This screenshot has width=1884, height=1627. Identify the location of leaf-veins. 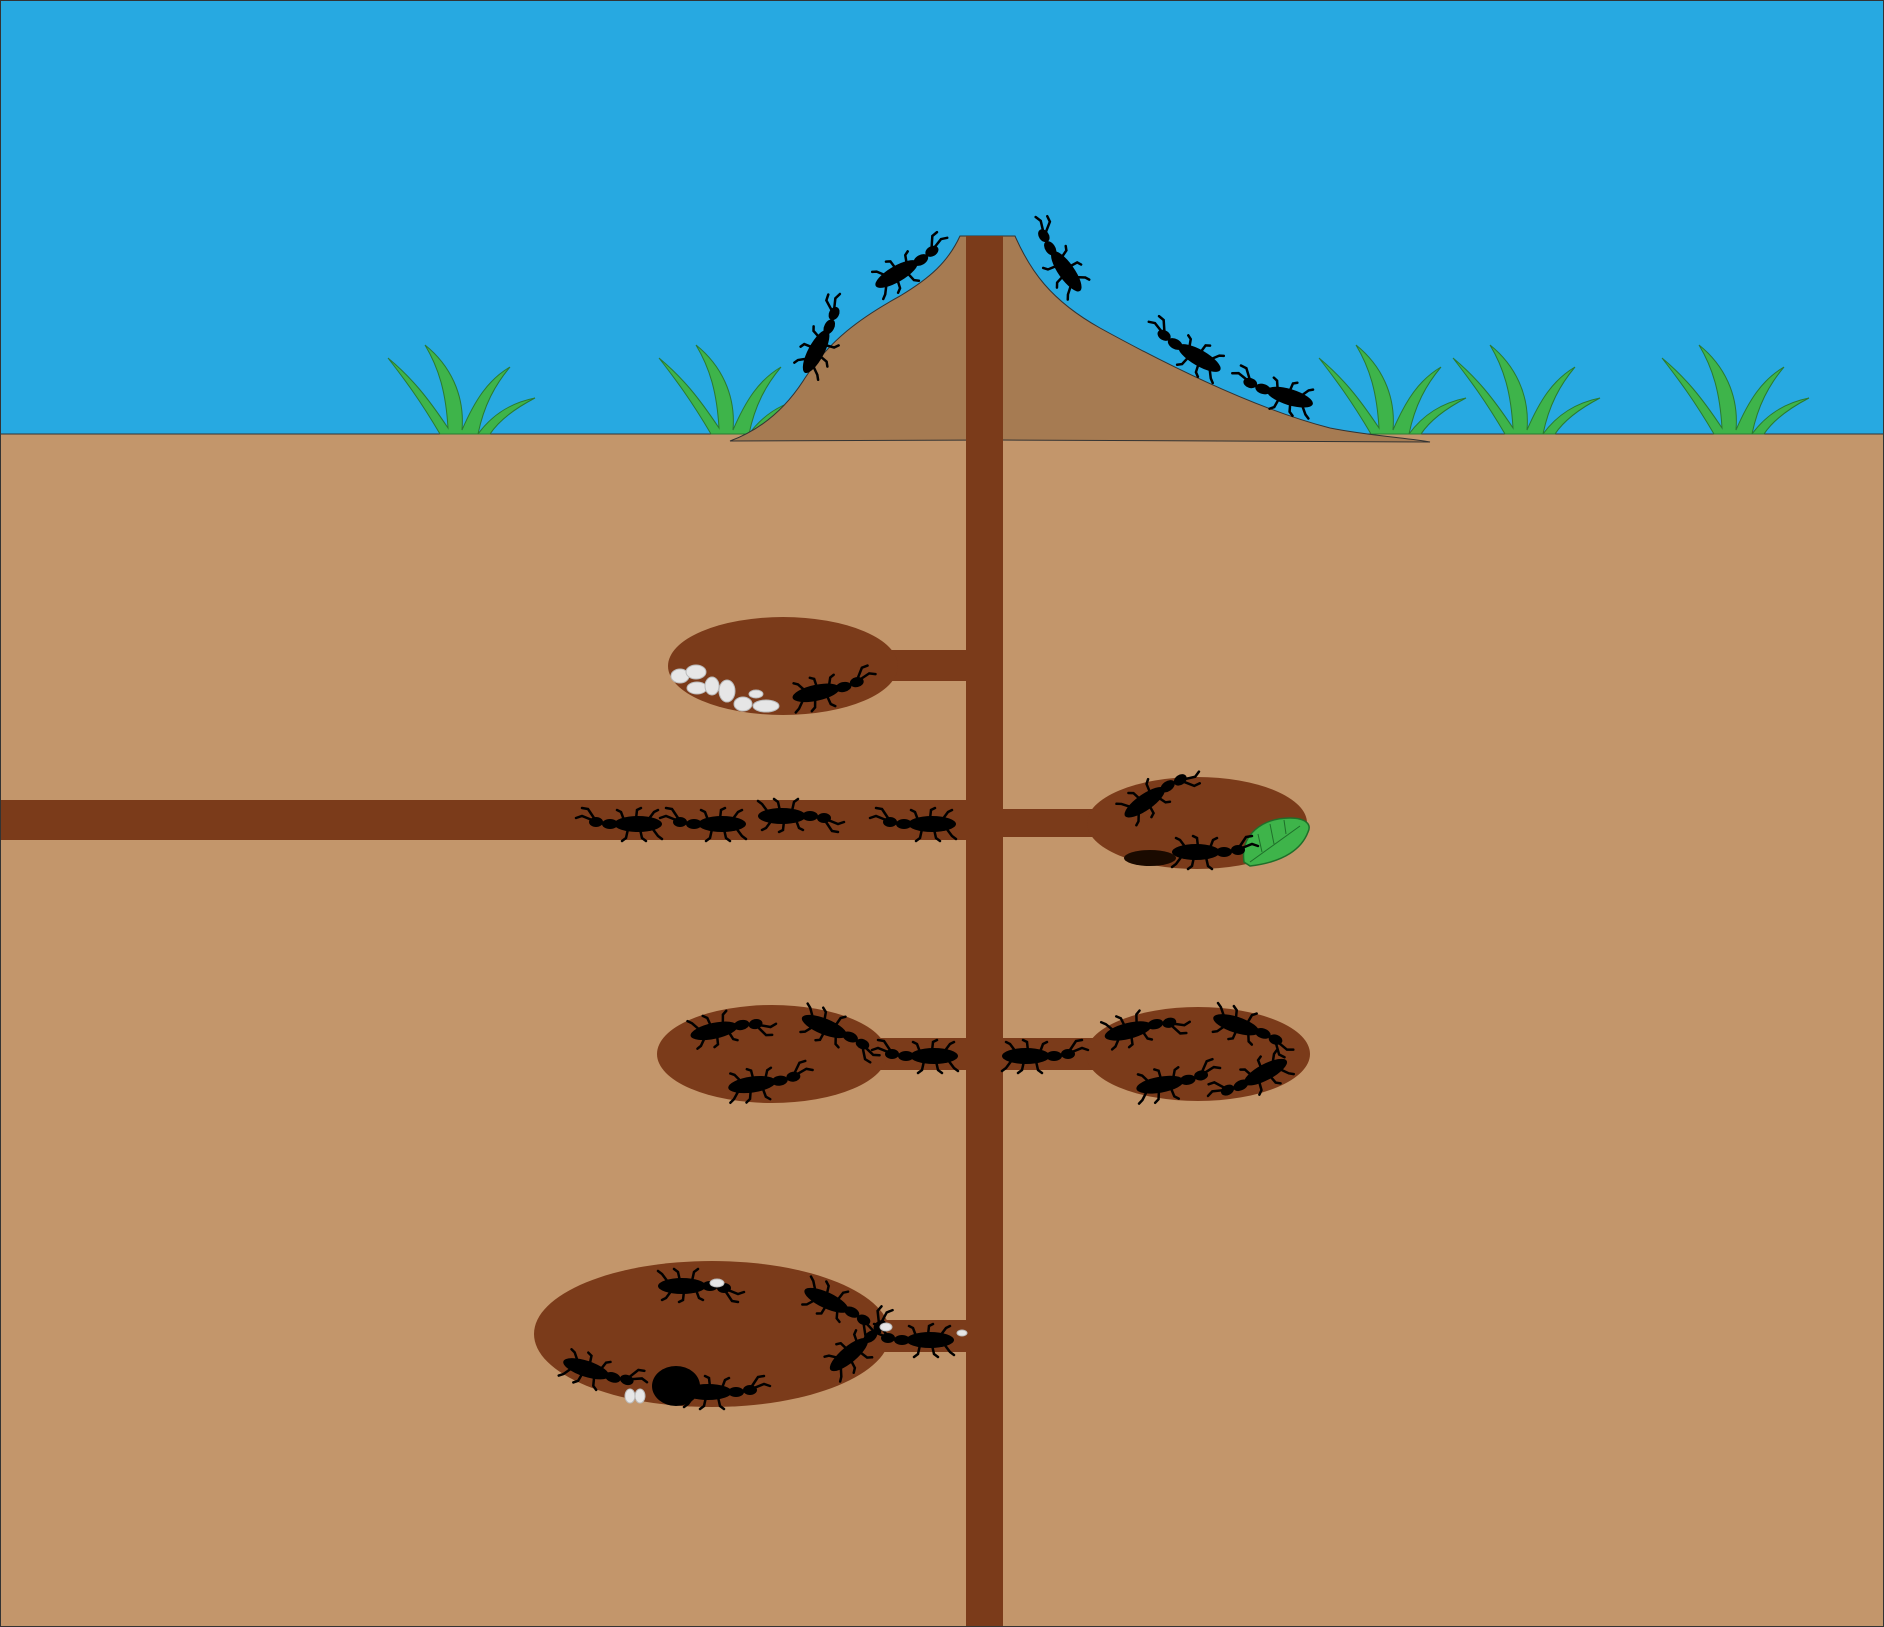
(1275, 841).